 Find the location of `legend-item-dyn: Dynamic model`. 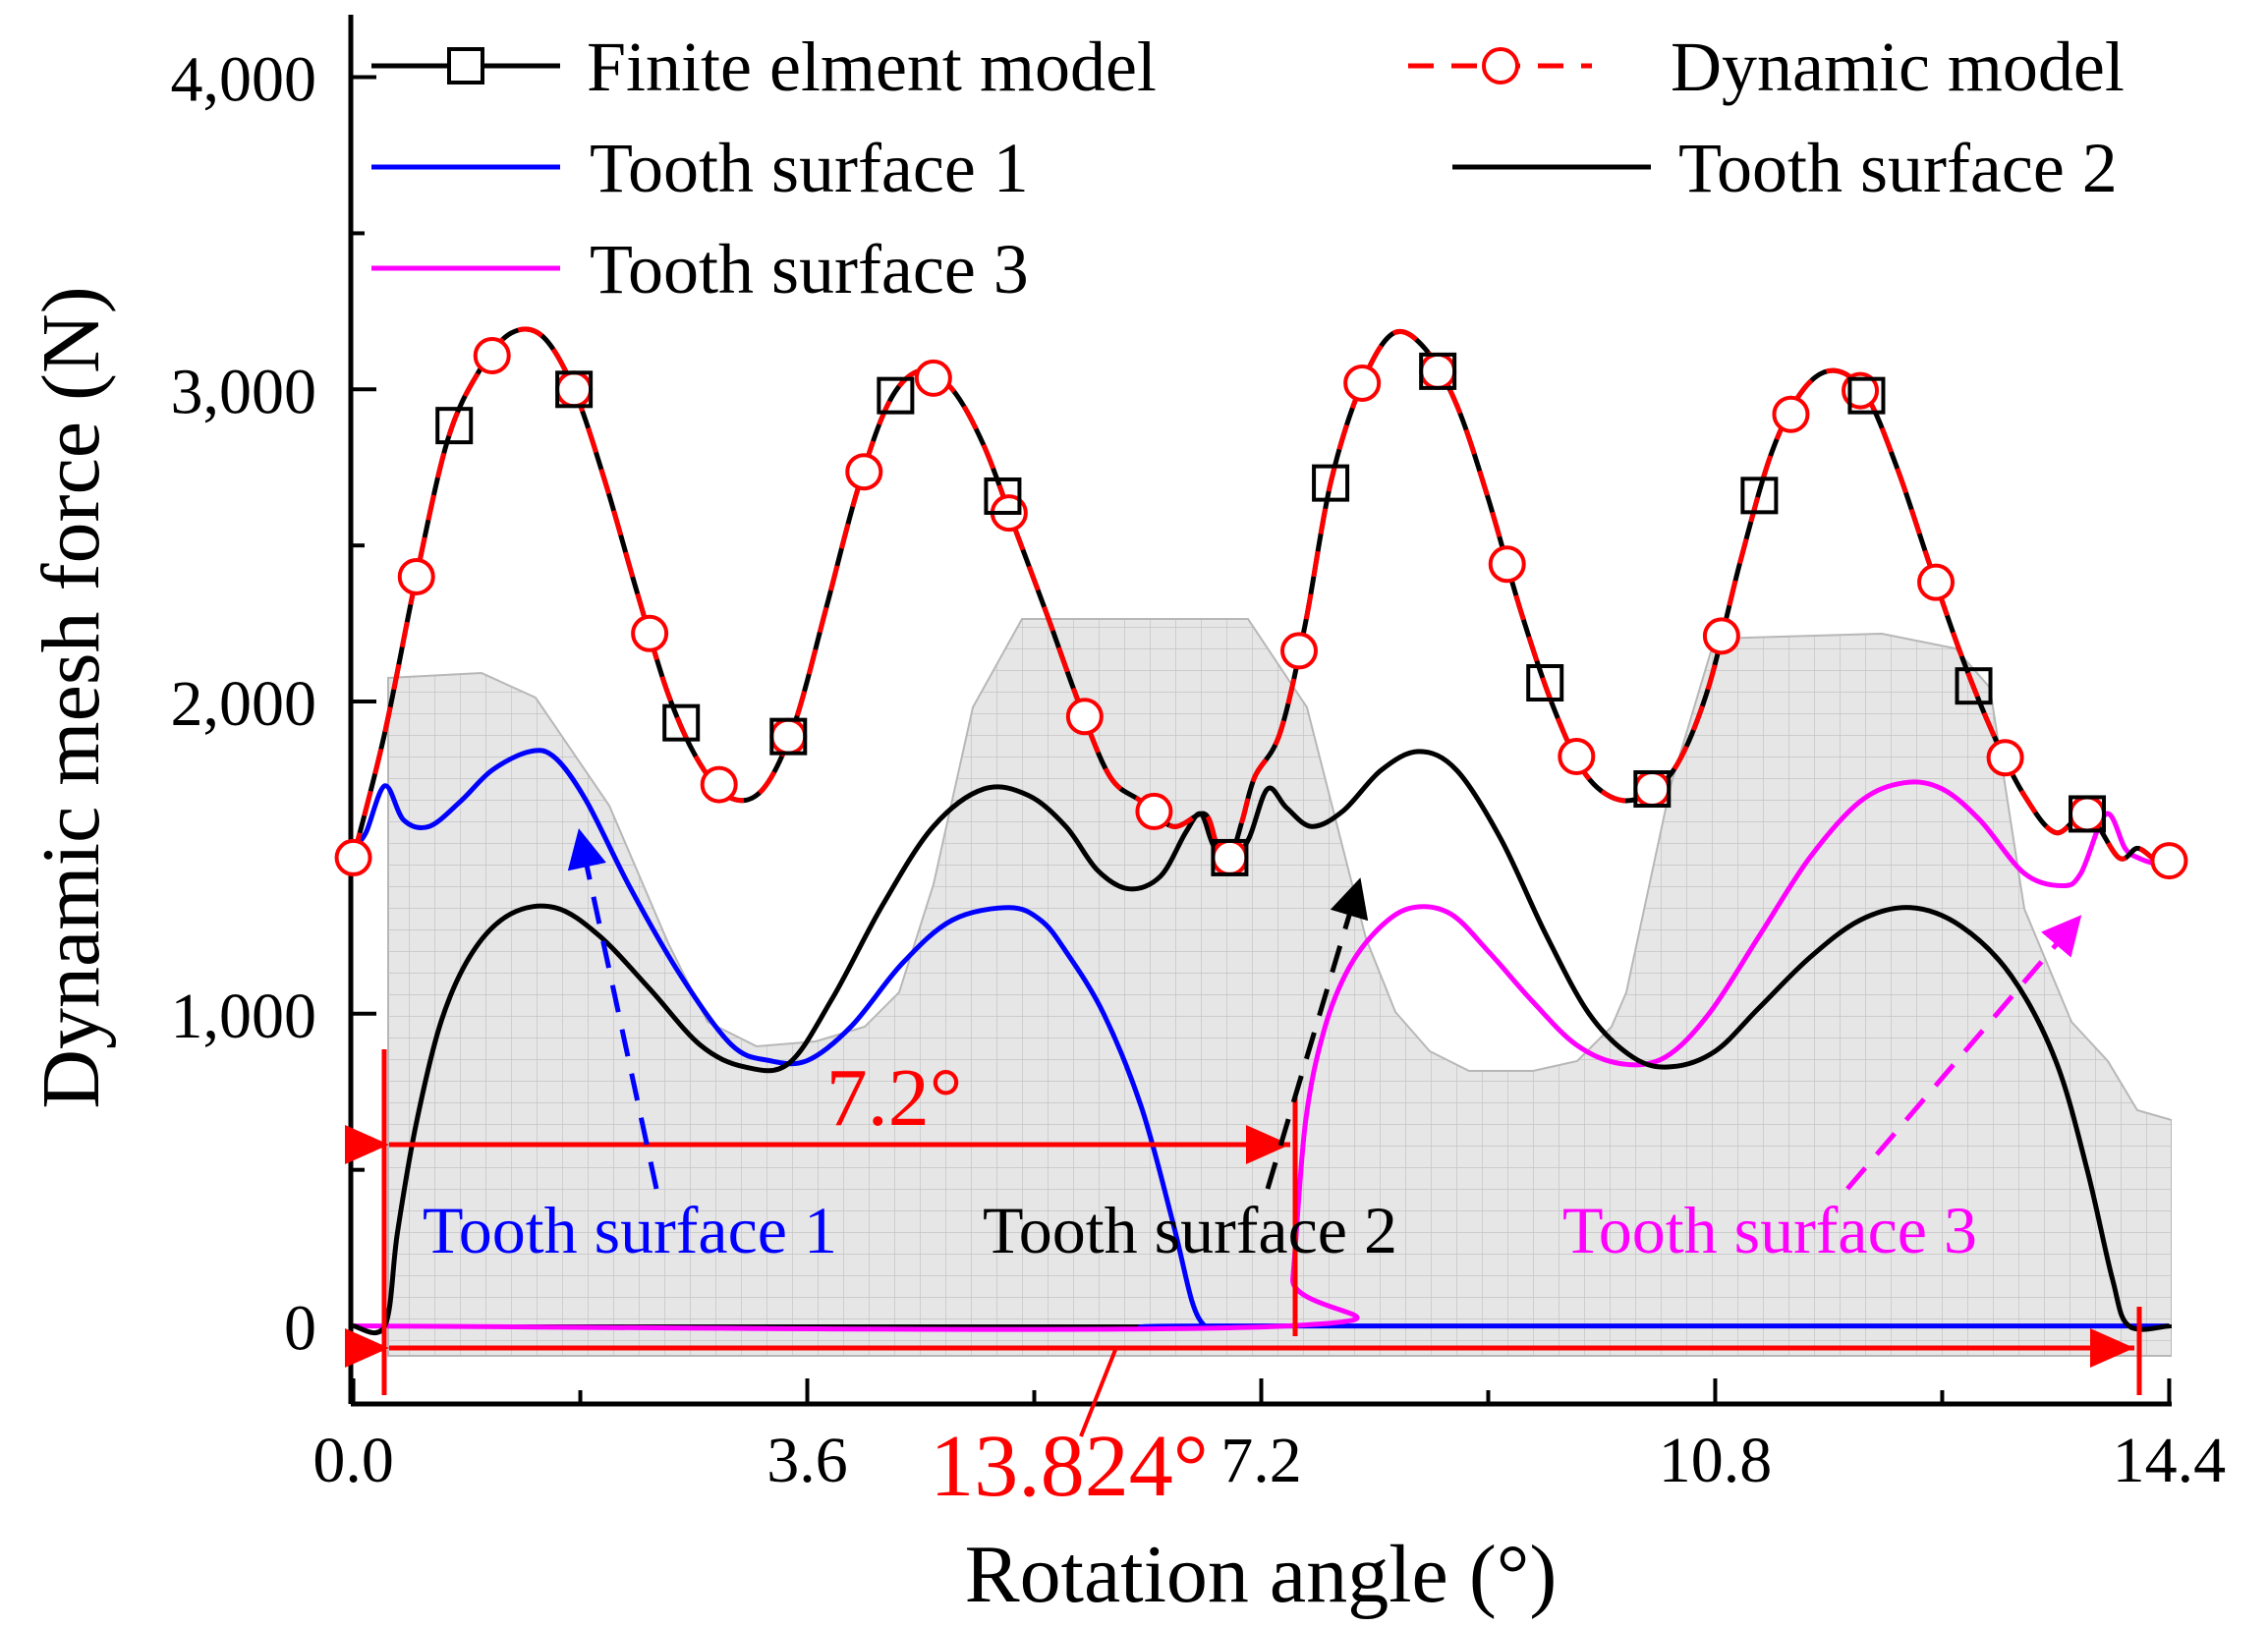

legend-item-dyn: Dynamic model is located at coordinates (1767, 67).